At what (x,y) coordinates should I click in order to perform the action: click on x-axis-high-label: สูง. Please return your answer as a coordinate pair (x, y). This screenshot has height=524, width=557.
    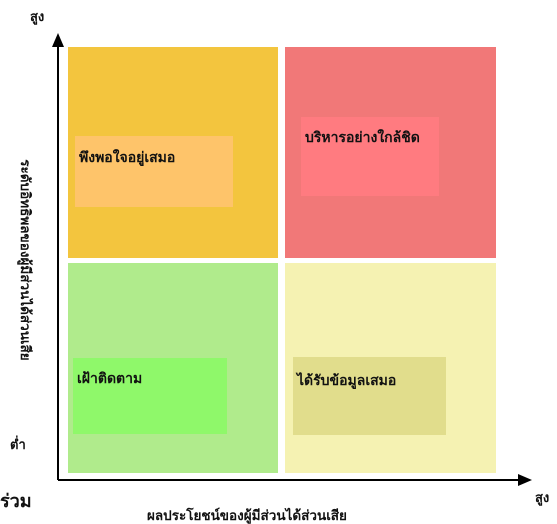
    Looking at the image, I should click on (542, 498).